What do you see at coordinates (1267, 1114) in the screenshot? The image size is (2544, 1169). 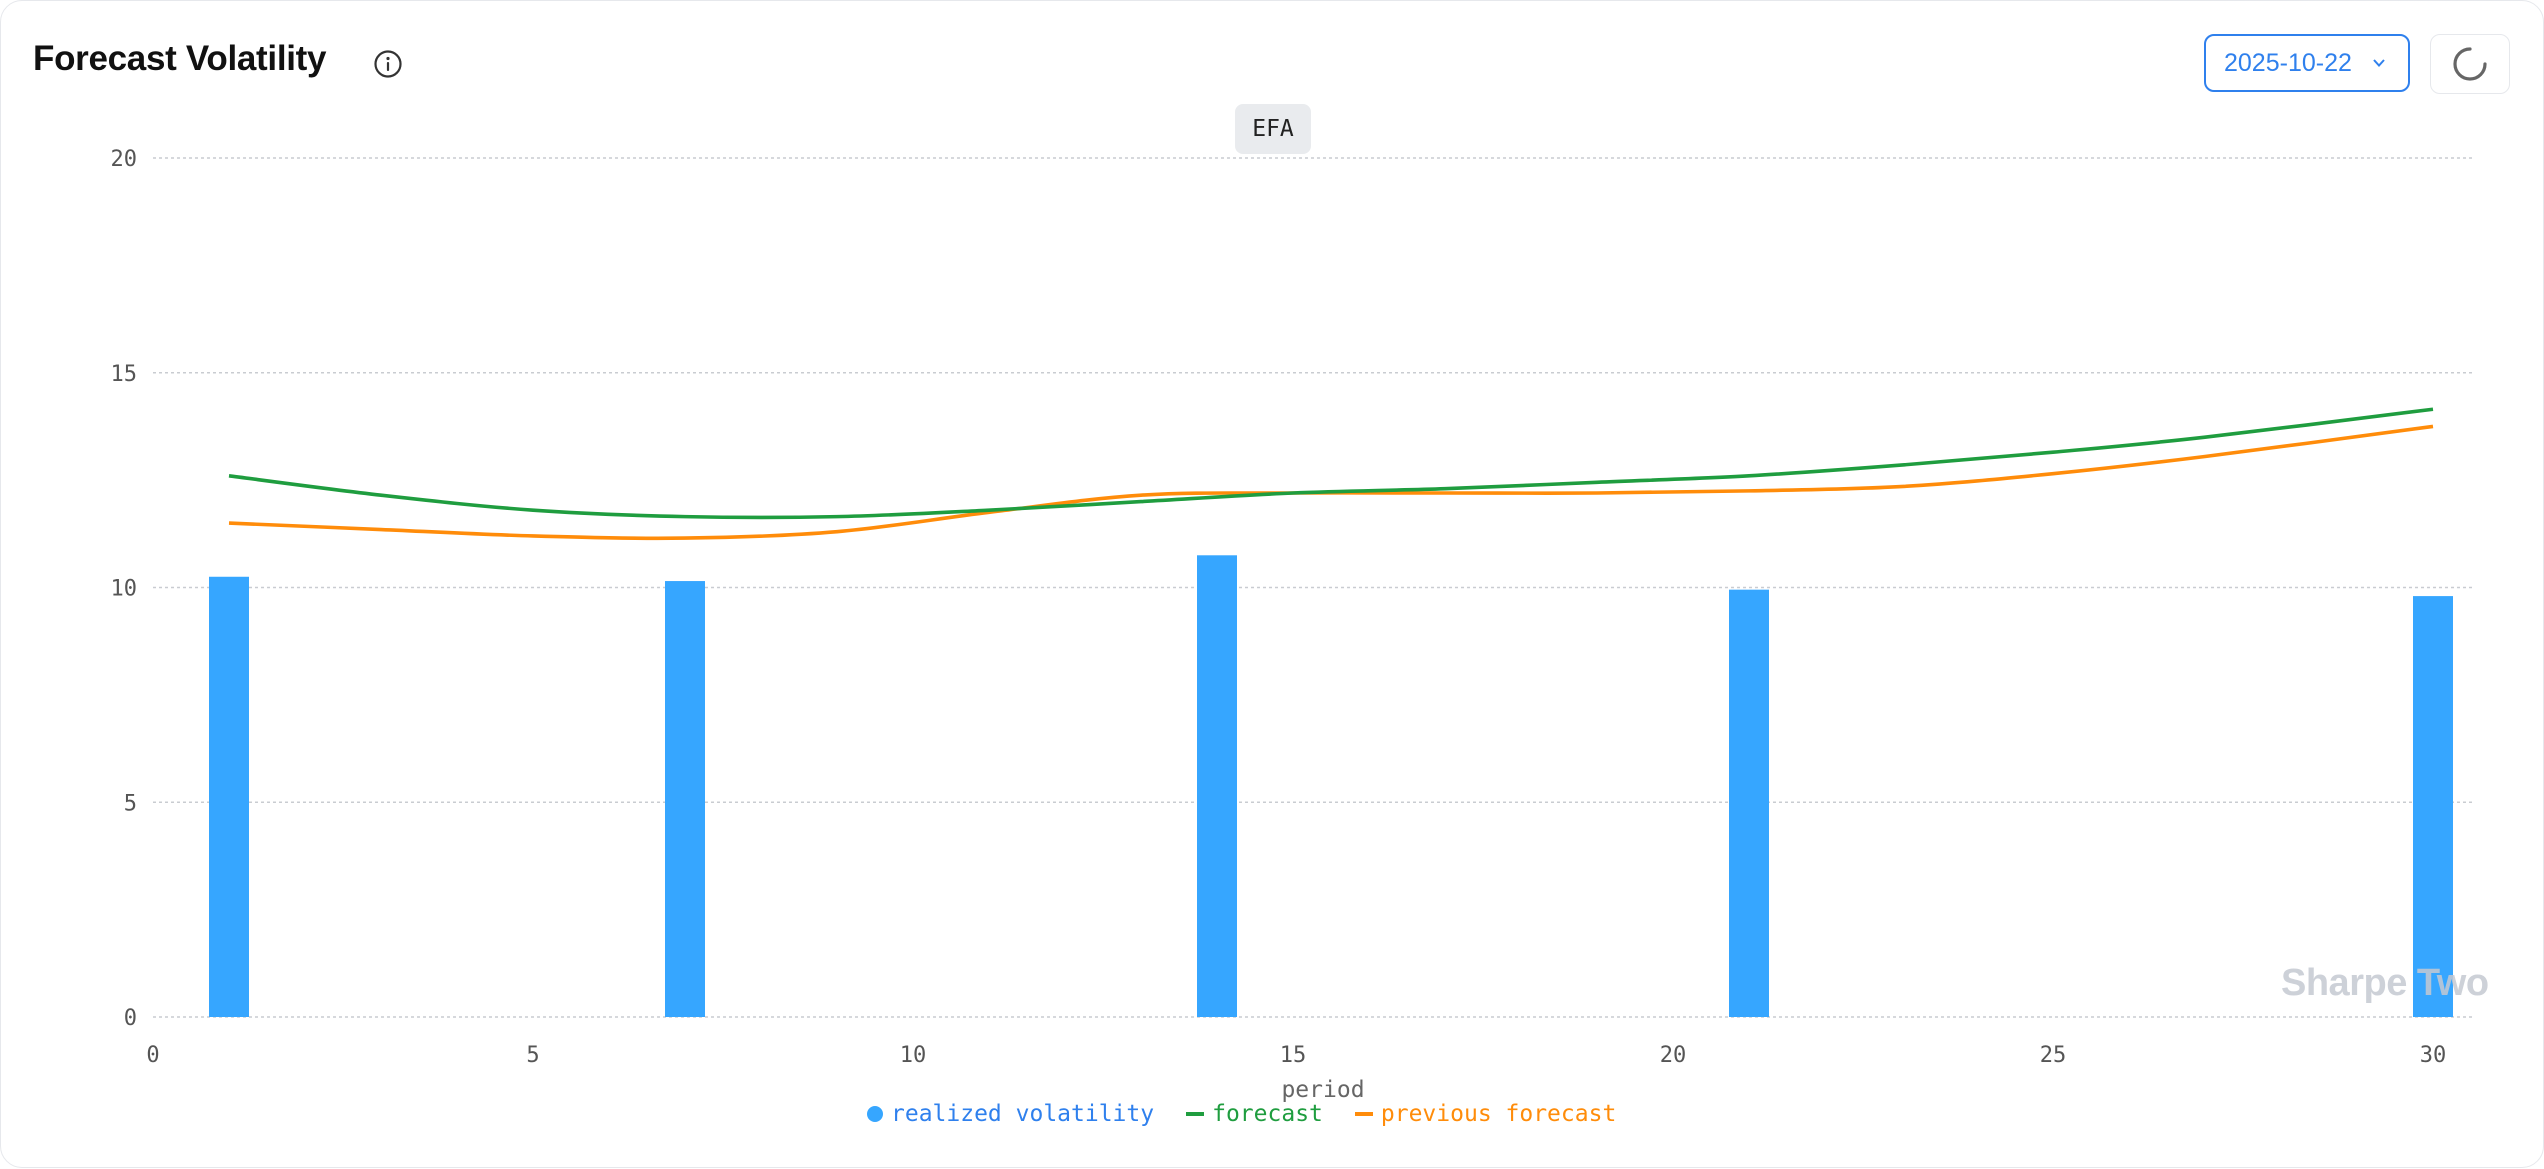 I see `legend-label-forecast: forecast` at bounding box center [1267, 1114].